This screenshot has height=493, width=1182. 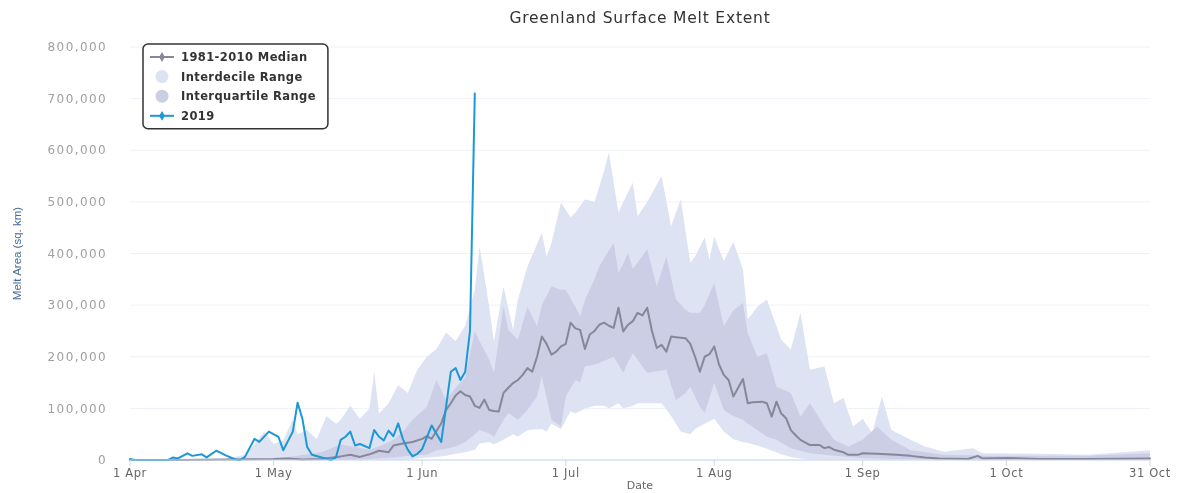 What do you see at coordinates (77, 253) in the screenshot?
I see `y-tick-label: 400,000` at bounding box center [77, 253].